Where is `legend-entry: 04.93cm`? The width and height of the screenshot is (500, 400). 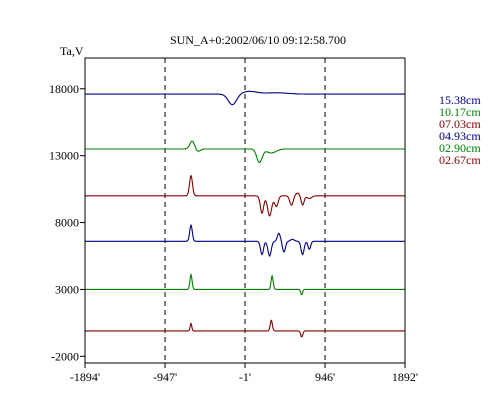
legend-entry: 04.93cm is located at coordinates (460, 136).